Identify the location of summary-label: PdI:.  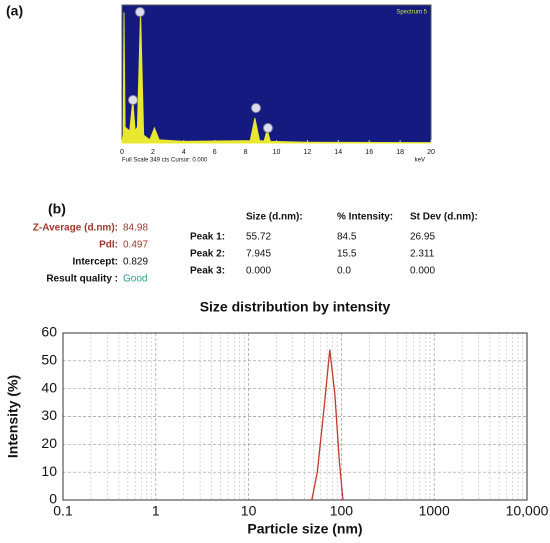
(108, 245).